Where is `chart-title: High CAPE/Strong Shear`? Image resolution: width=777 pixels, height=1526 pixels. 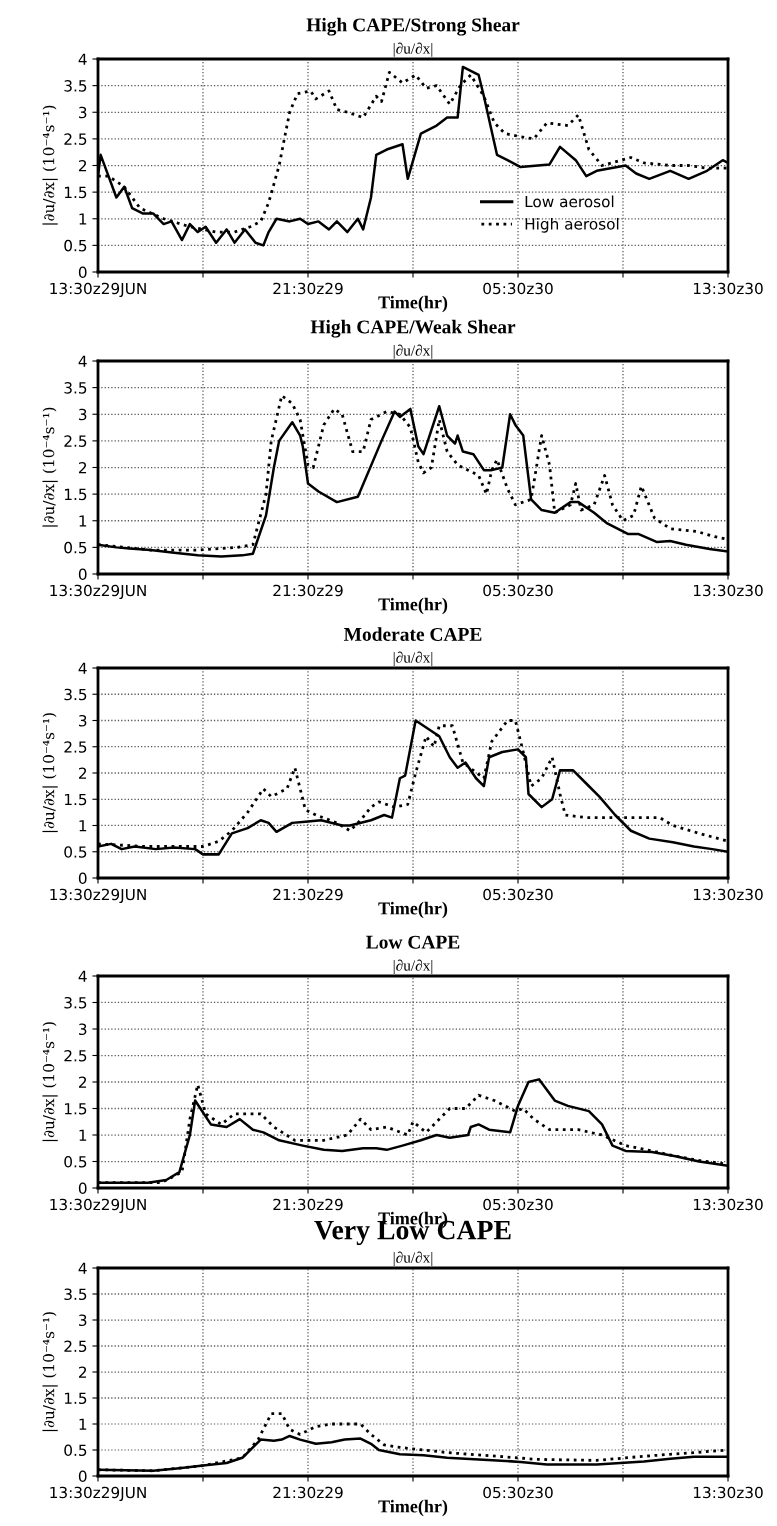
chart-title: High CAPE/Strong Shear is located at coordinates (413, 26).